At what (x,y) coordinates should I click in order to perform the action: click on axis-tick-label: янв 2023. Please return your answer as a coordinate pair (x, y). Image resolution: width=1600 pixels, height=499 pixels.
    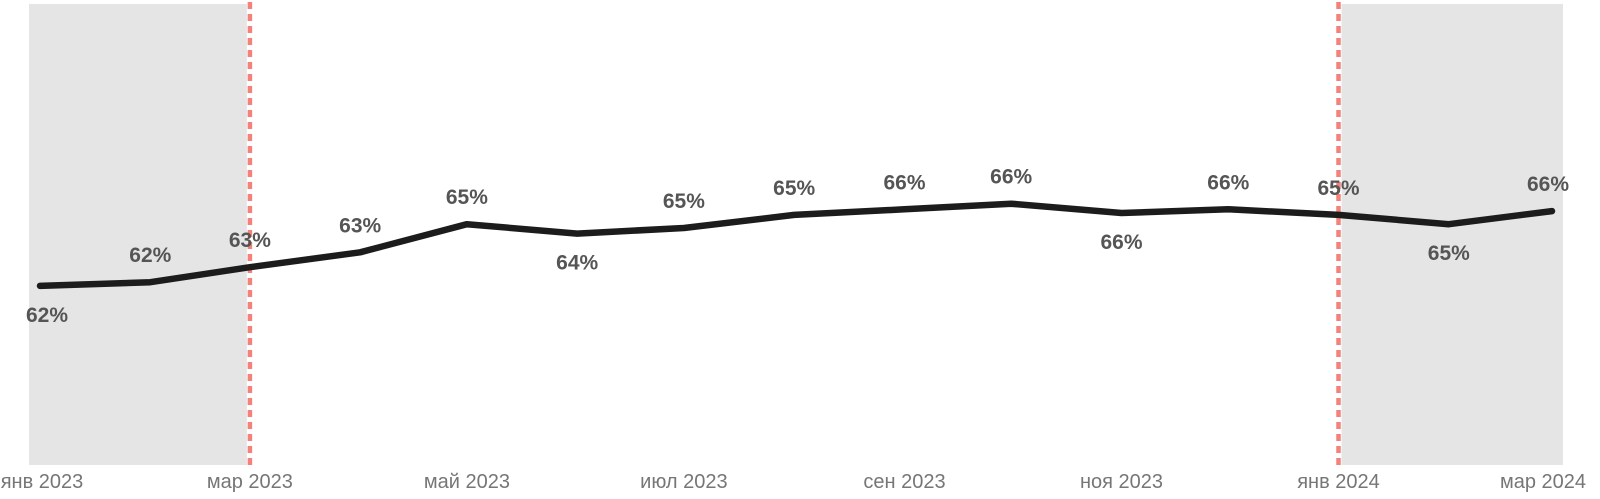
    Looking at the image, I should click on (42, 482).